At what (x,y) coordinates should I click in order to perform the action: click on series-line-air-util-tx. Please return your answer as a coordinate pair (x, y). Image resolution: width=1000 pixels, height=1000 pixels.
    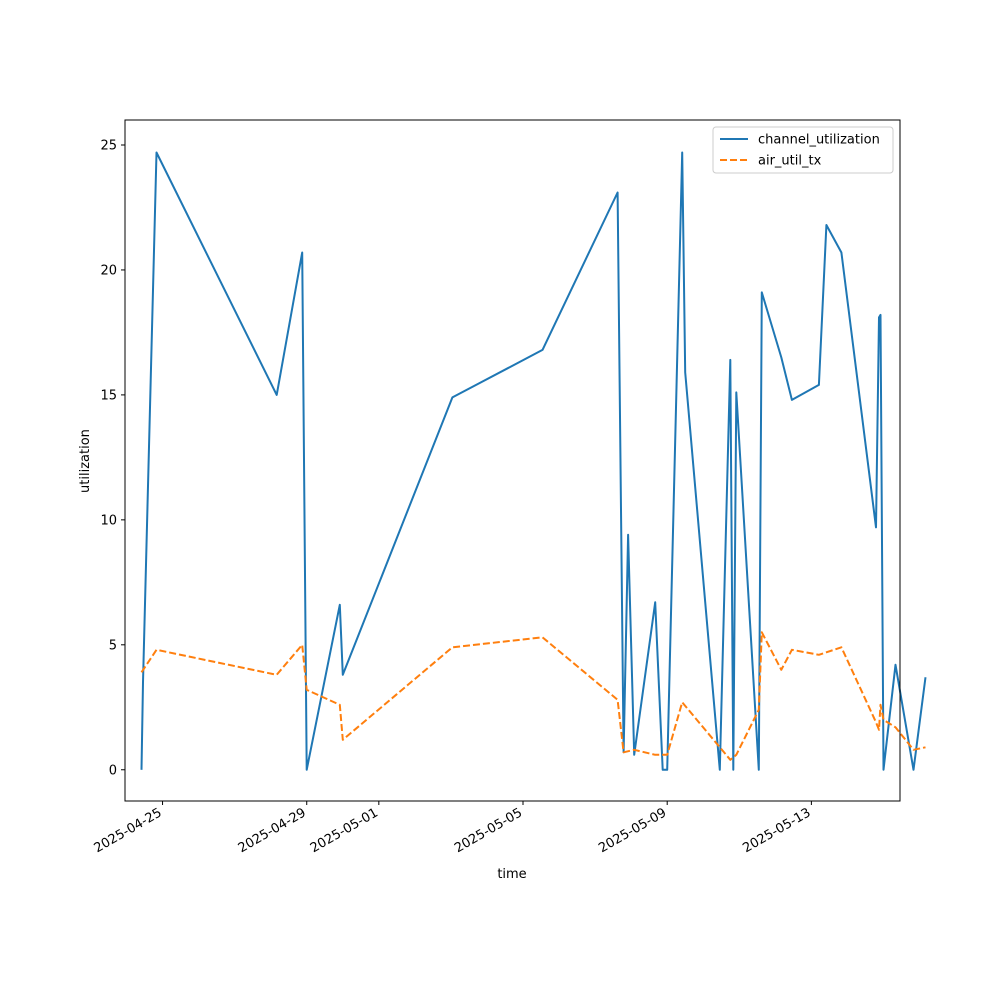
    Looking at the image, I should click on (533, 696).